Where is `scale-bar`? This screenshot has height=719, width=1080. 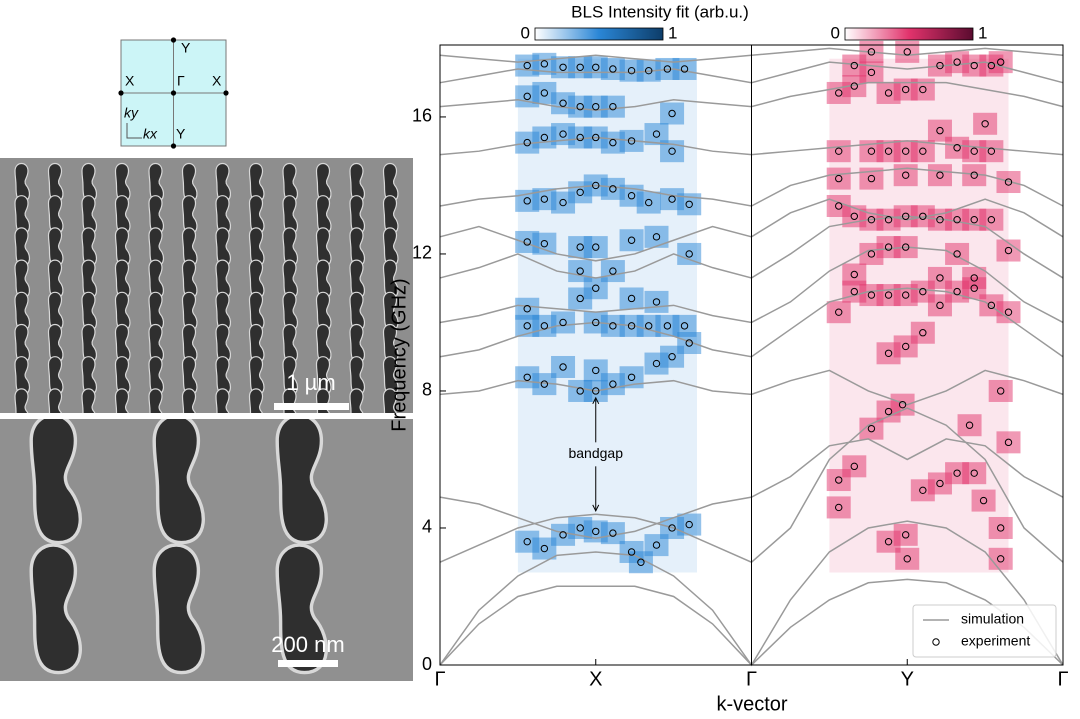
scale-bar is located at coordinates (311, 406).